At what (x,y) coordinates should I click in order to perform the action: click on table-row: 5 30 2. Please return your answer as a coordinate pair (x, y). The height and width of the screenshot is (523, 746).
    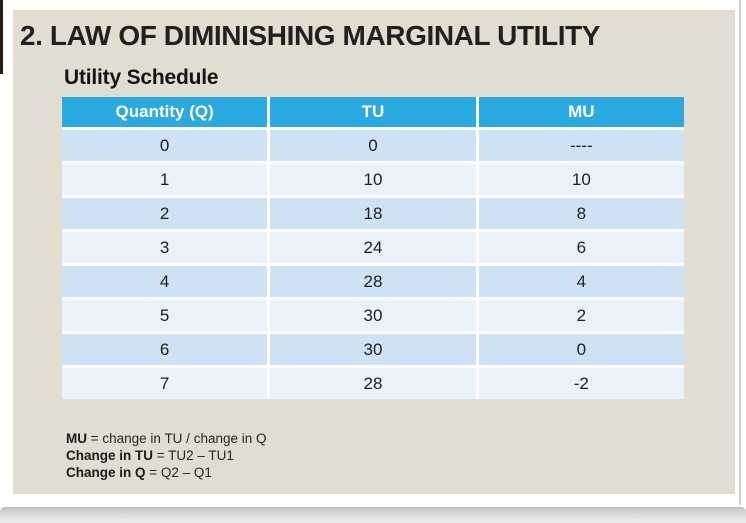
    Looking at the image, I should click on (373, 315).